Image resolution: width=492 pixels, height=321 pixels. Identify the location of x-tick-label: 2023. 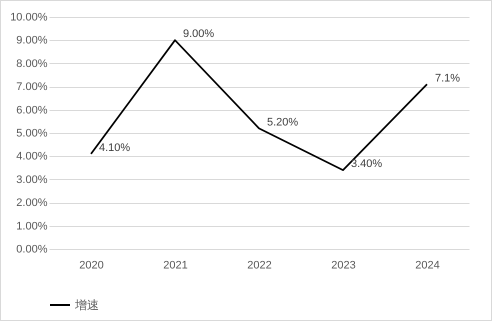
(343, 266).